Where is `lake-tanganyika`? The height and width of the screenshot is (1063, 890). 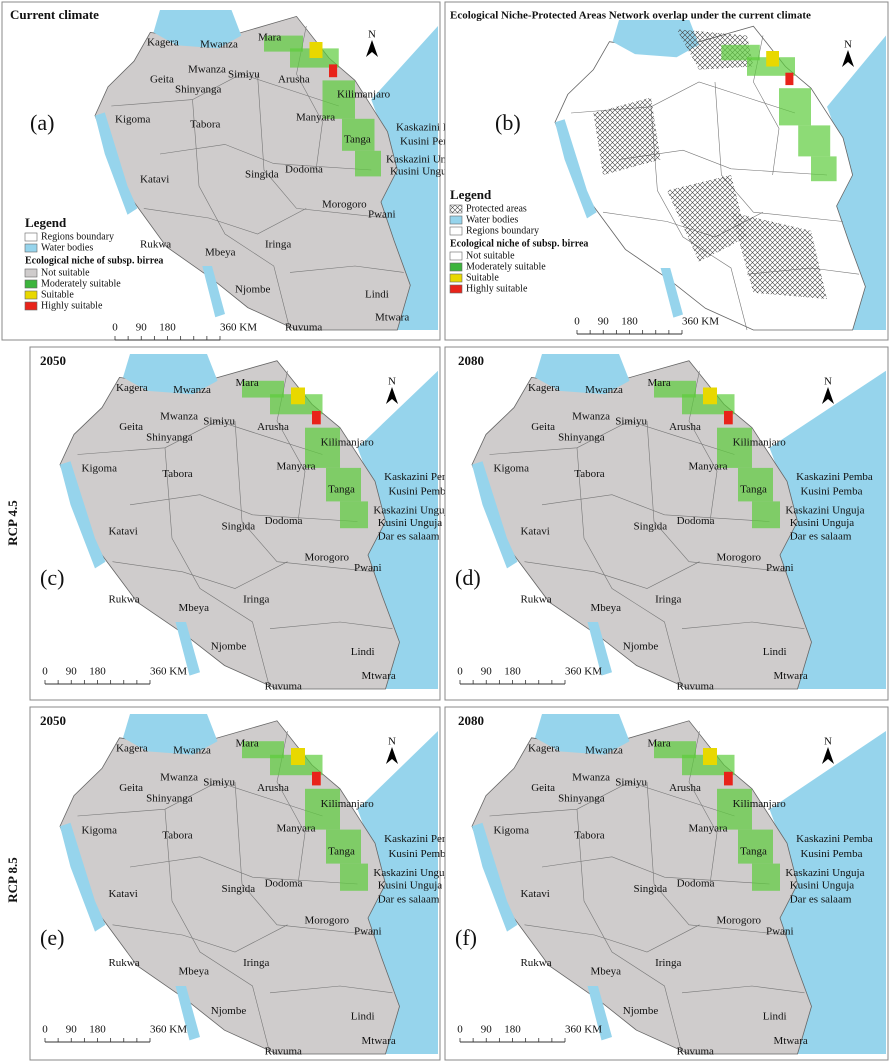
lake-tanganyika is located at coordinates (495, 515).